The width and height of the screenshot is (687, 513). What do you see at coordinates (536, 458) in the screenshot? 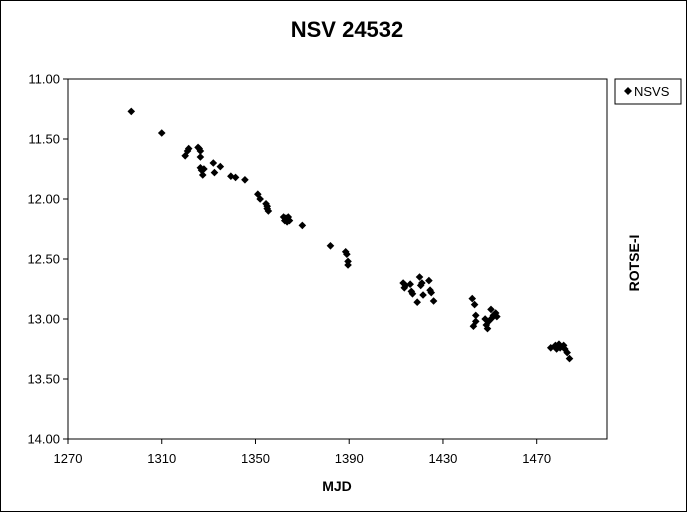
I see `x-tick-label: 1470` at bounding box center [536, 458].